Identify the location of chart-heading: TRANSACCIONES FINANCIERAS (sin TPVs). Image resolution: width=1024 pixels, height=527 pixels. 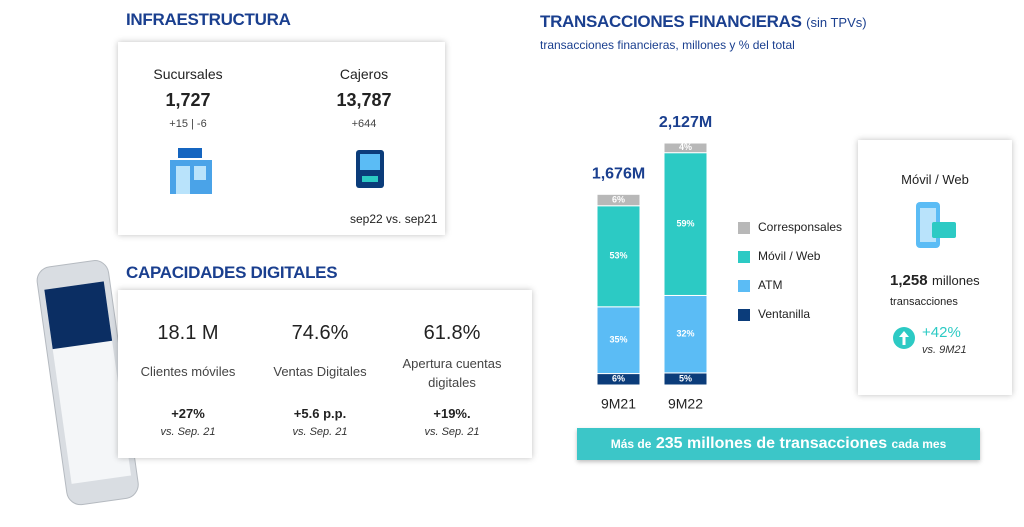
(703, 22).